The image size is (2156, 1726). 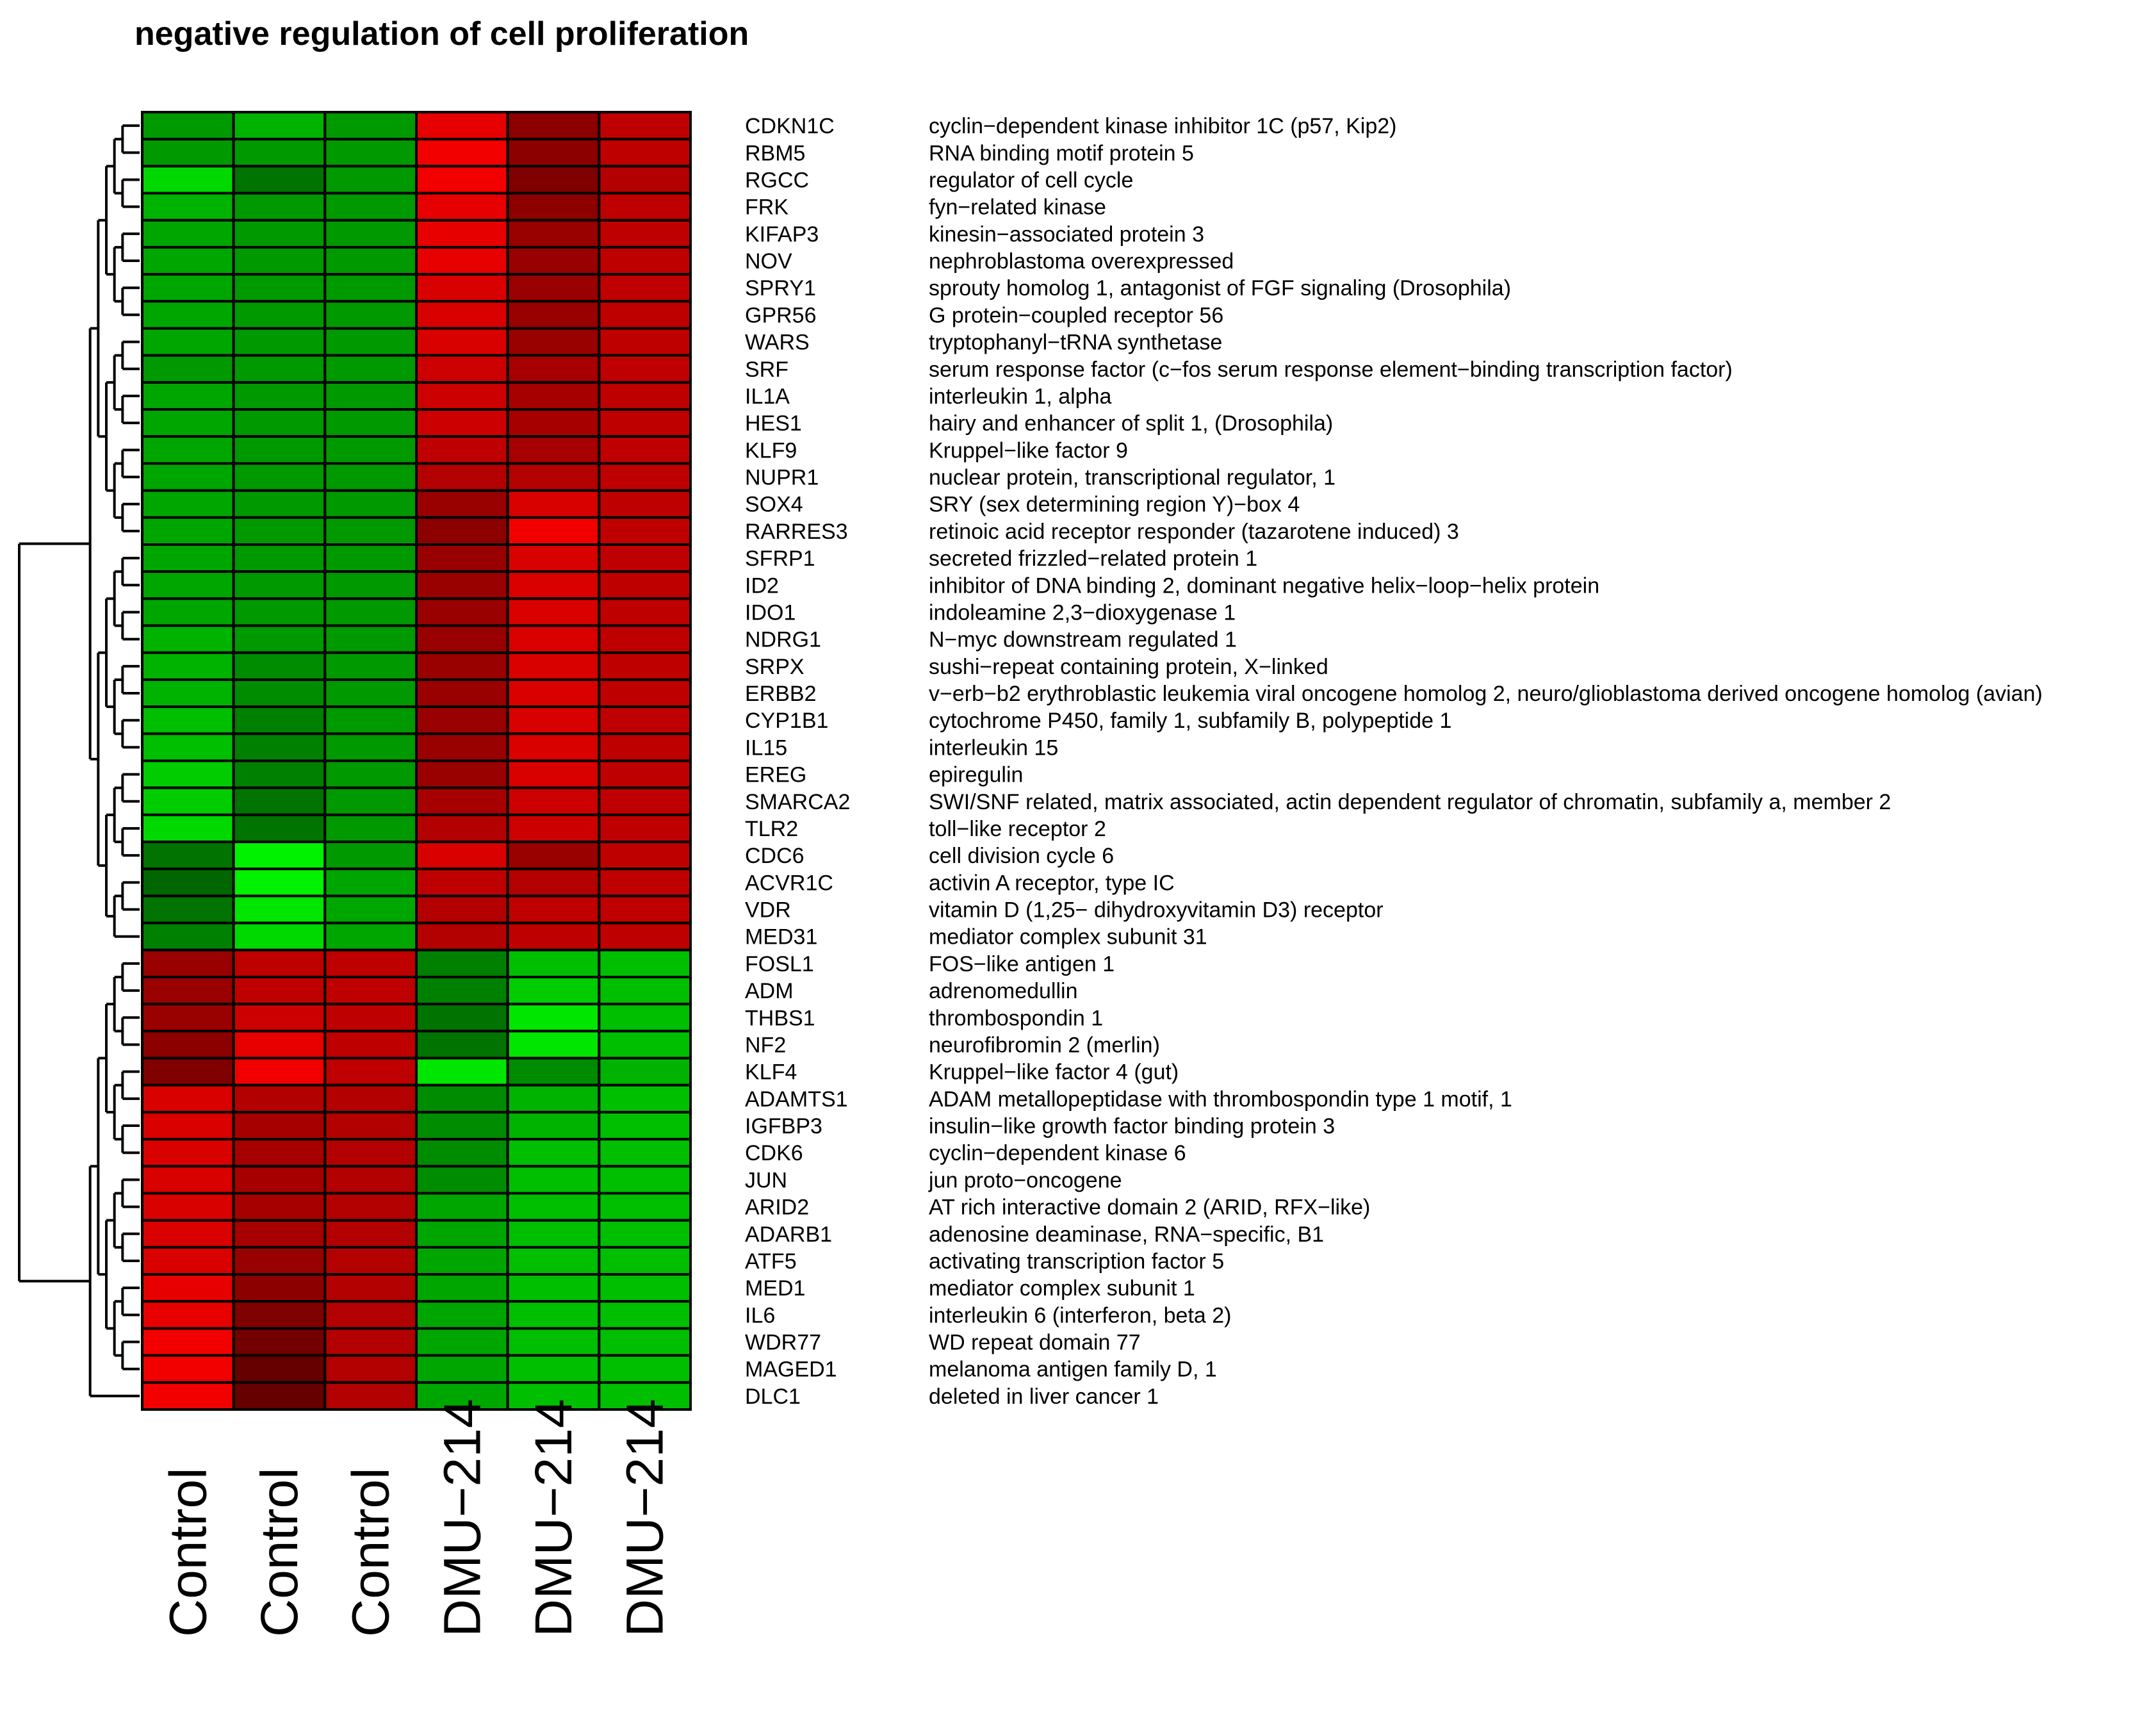 I want to click on gene-label: KLF9, so click(x=771, y=450).